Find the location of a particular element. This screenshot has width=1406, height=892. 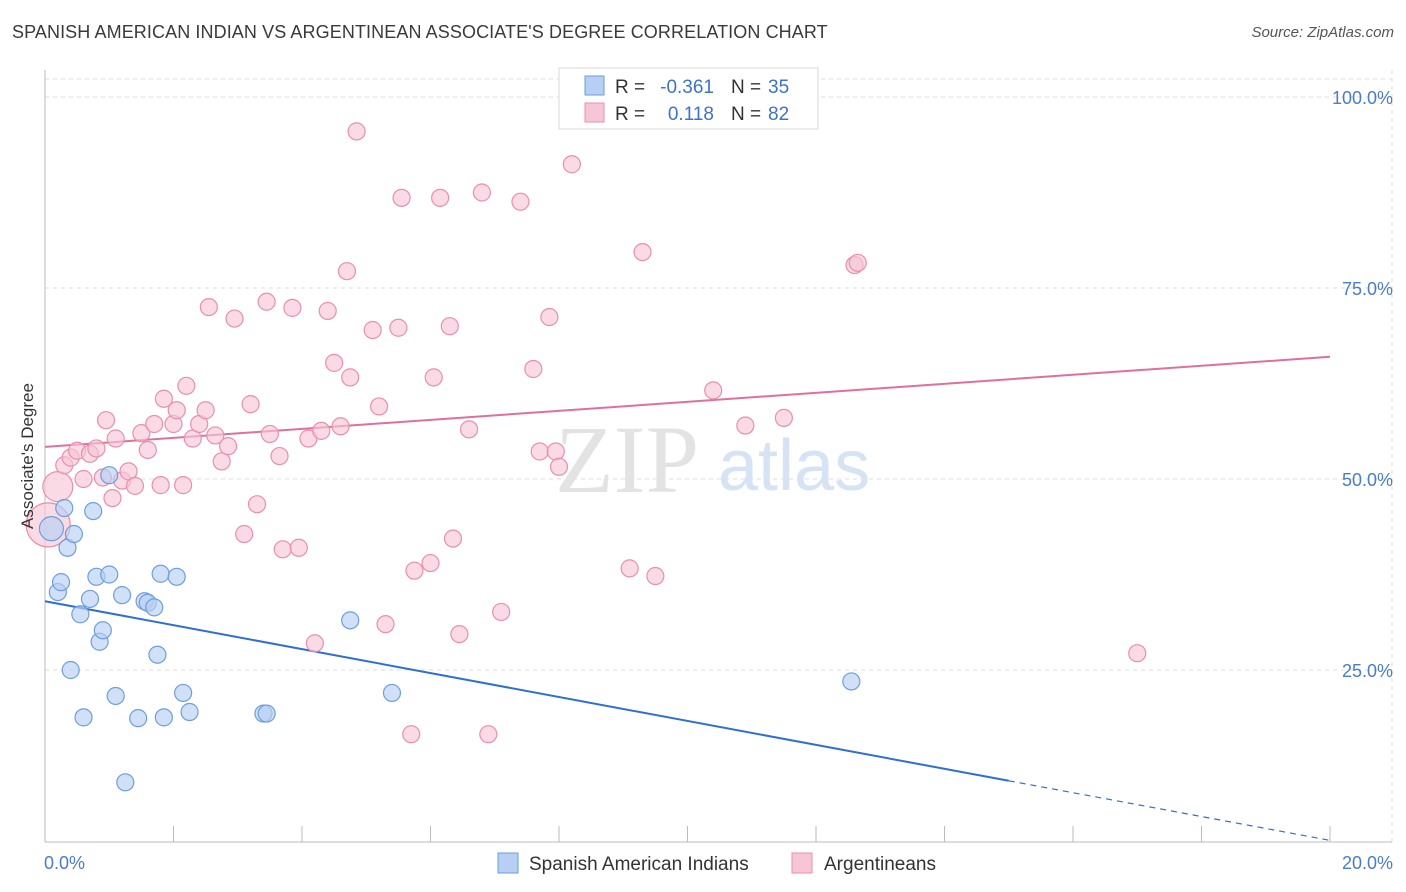

stats-legend: R = -0.361 N = 35 R = 0.118 N = 82 is located at coordinates (688, 98).